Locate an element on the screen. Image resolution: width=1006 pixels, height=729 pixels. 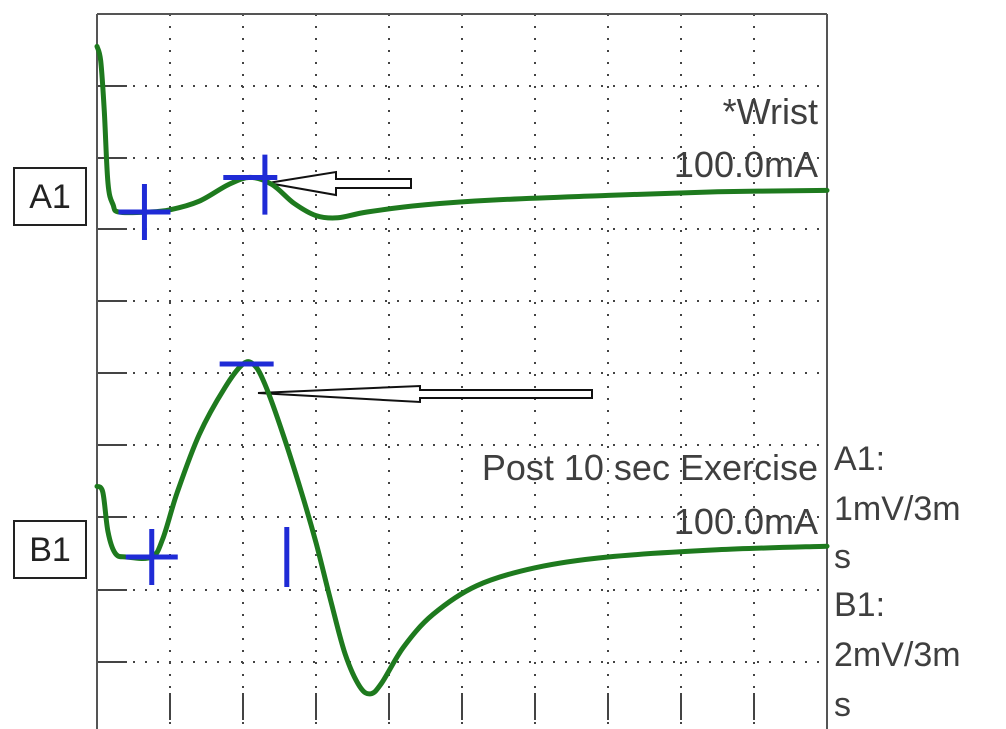
arrow-a1-peak is located at coordinates (339, 183).